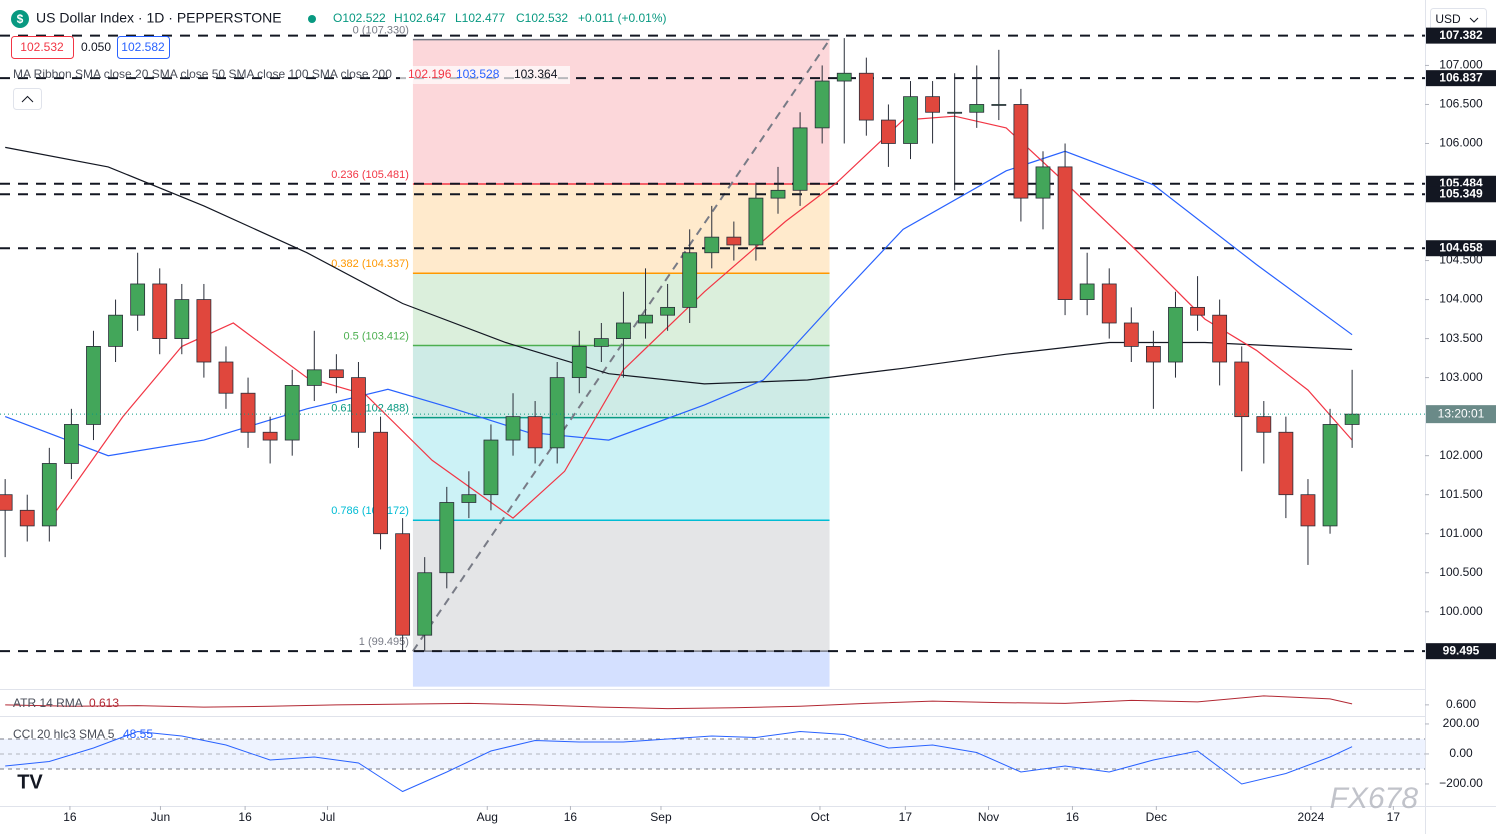 Image resolution: width=1496 pixels, height=834 pixels. I want to click on cci-tick-label: 0.00, so click(1461, 753).